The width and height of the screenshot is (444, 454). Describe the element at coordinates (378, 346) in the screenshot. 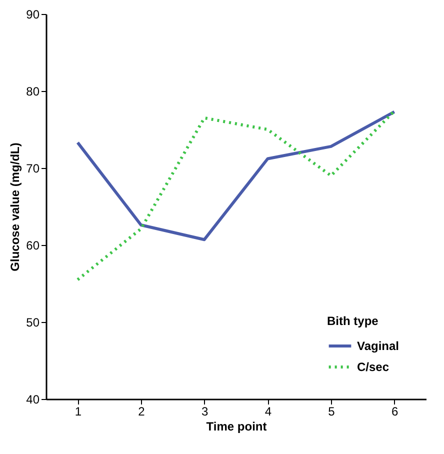

I see `legend-label: Vaginal` at that location.